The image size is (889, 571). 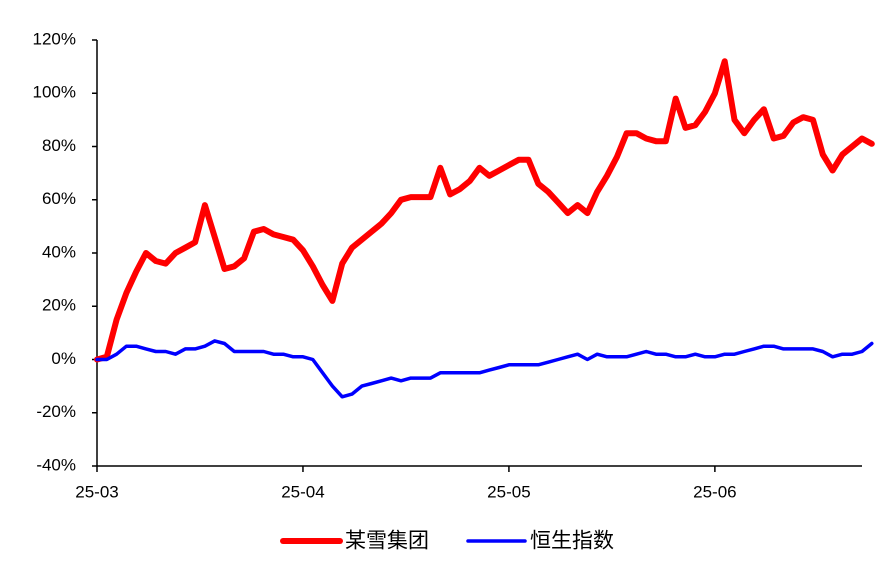 I want to click on legend-label: 某雪集团, so click(x=387, y=541).